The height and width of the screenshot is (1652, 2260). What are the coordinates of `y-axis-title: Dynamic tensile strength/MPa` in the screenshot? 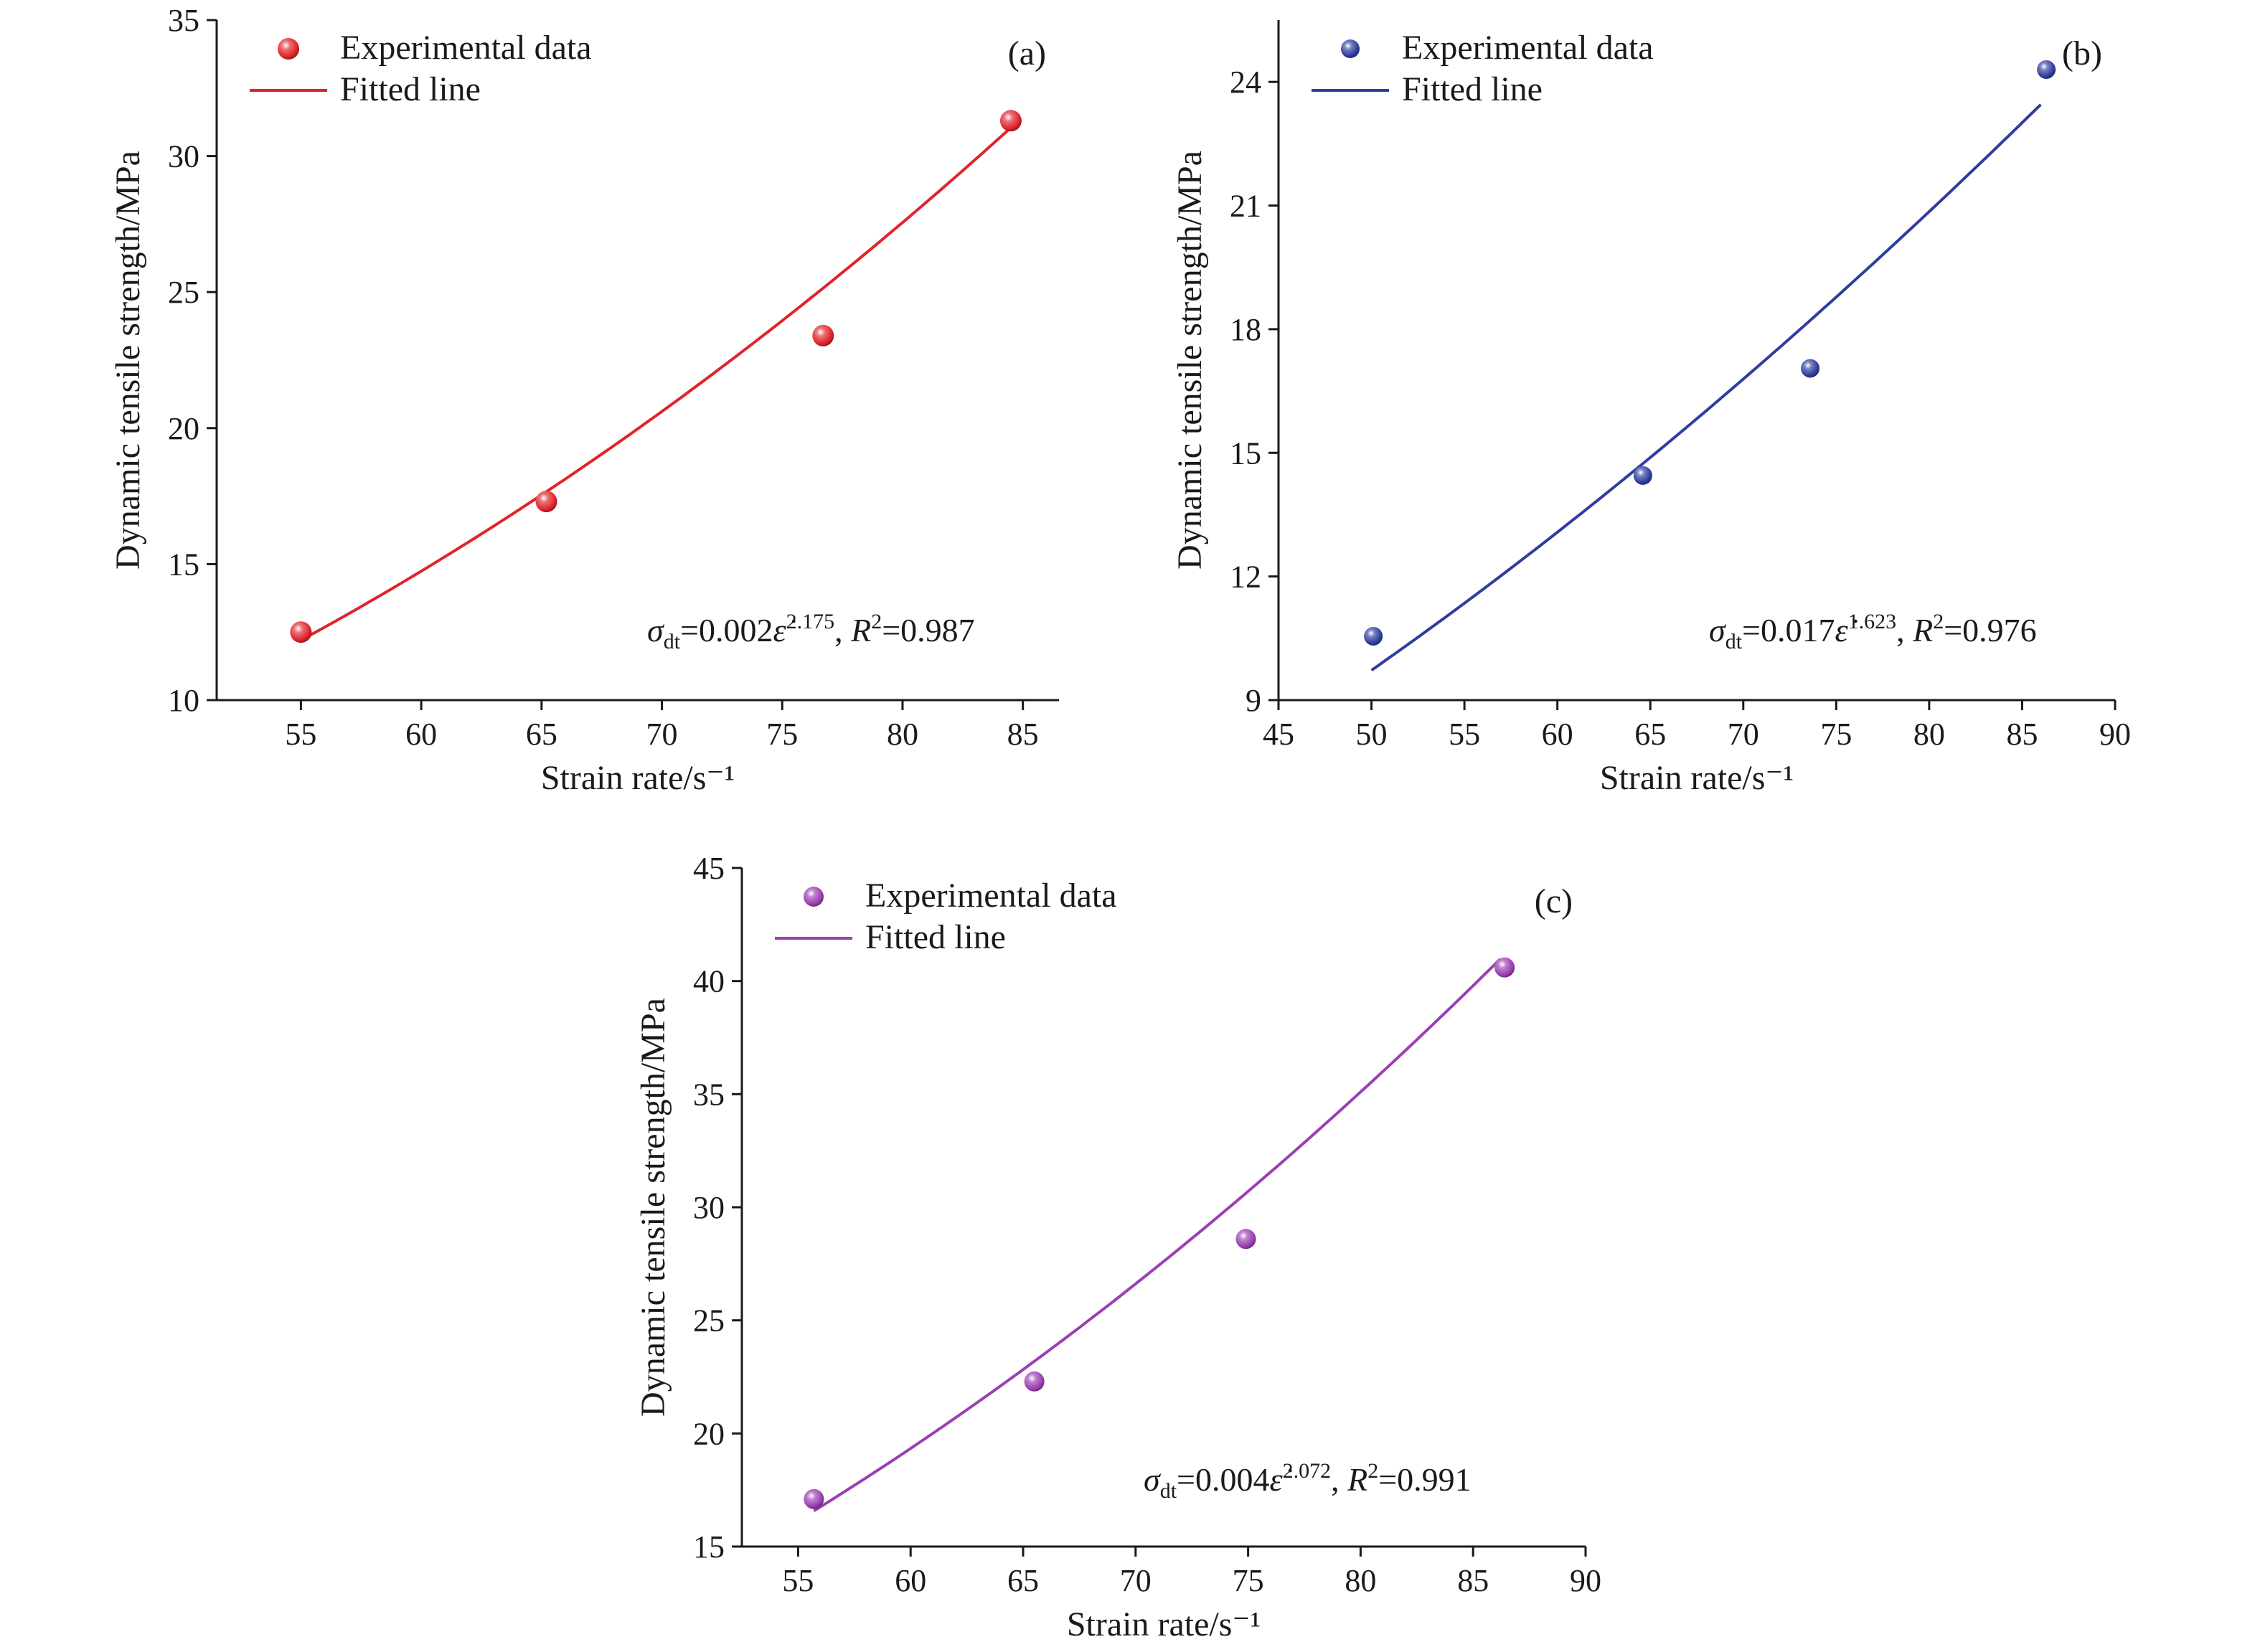 It's located at (653, 1207).